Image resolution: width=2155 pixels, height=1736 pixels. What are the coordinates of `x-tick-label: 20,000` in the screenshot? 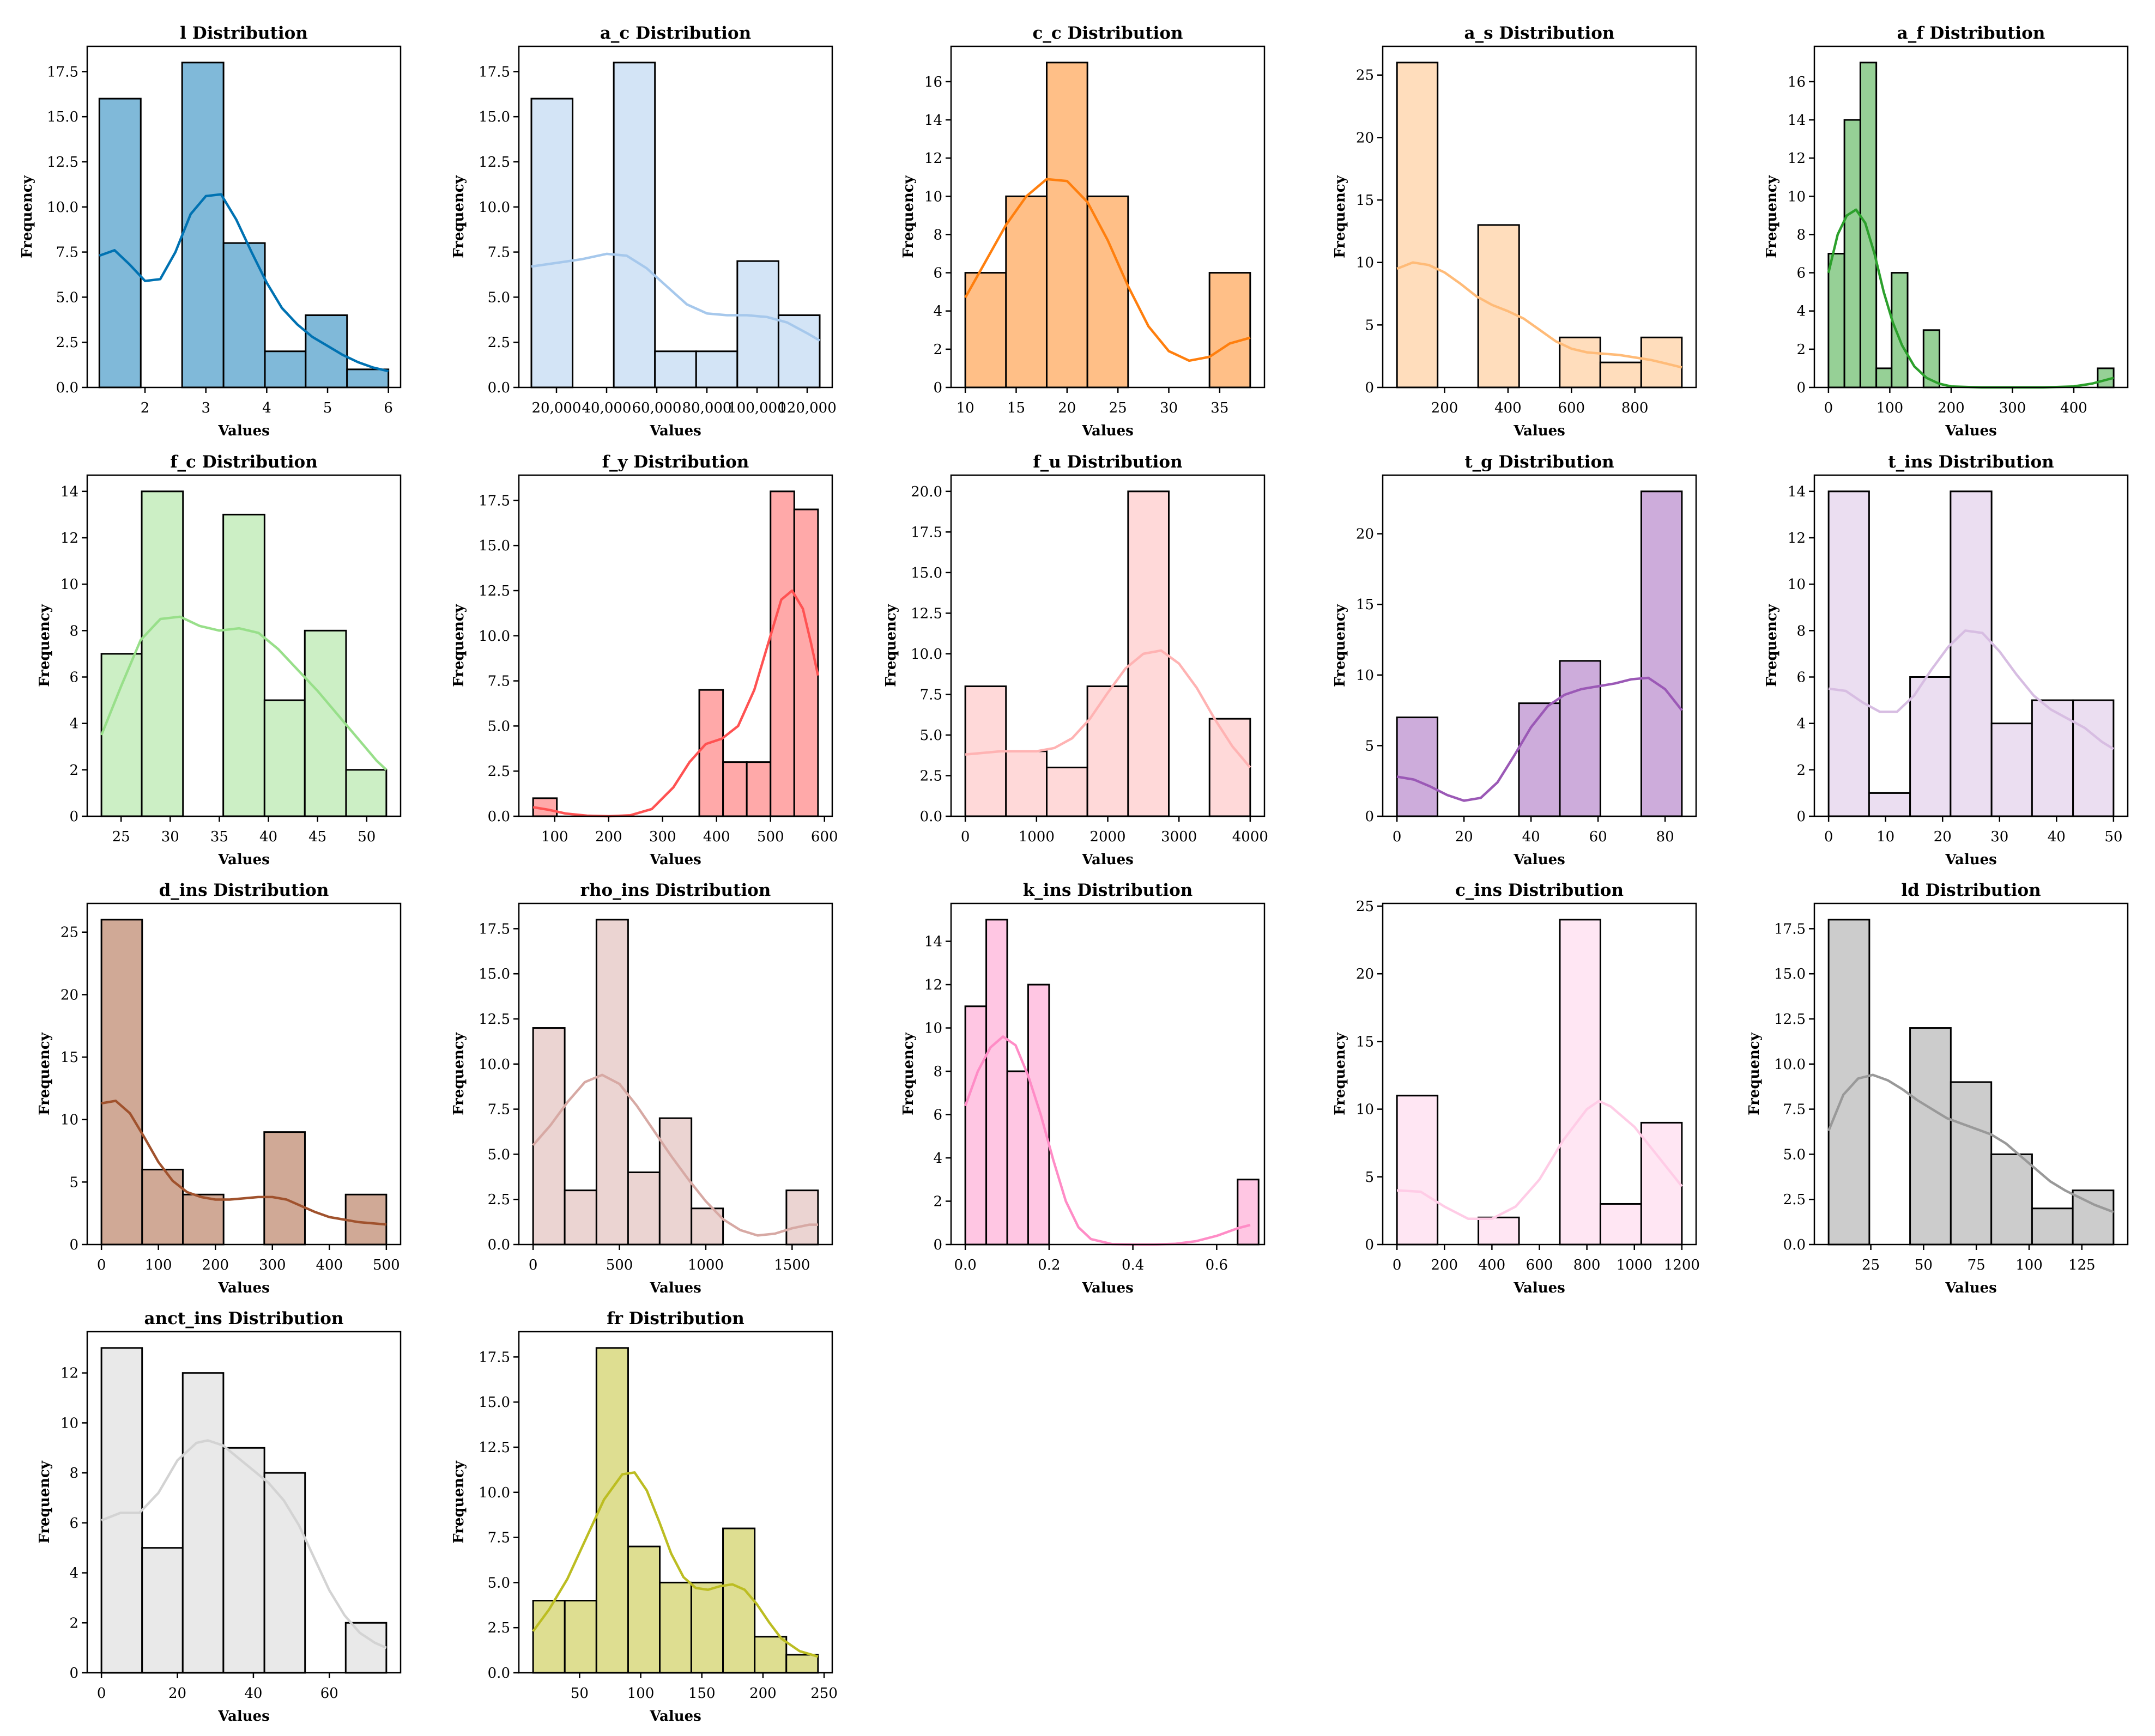 It's located at (557, 408).